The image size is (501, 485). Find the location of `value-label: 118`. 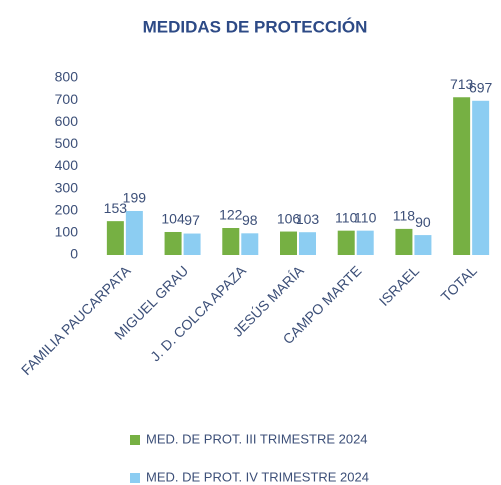

value-label: 118 is located at coordinates (404, 216).